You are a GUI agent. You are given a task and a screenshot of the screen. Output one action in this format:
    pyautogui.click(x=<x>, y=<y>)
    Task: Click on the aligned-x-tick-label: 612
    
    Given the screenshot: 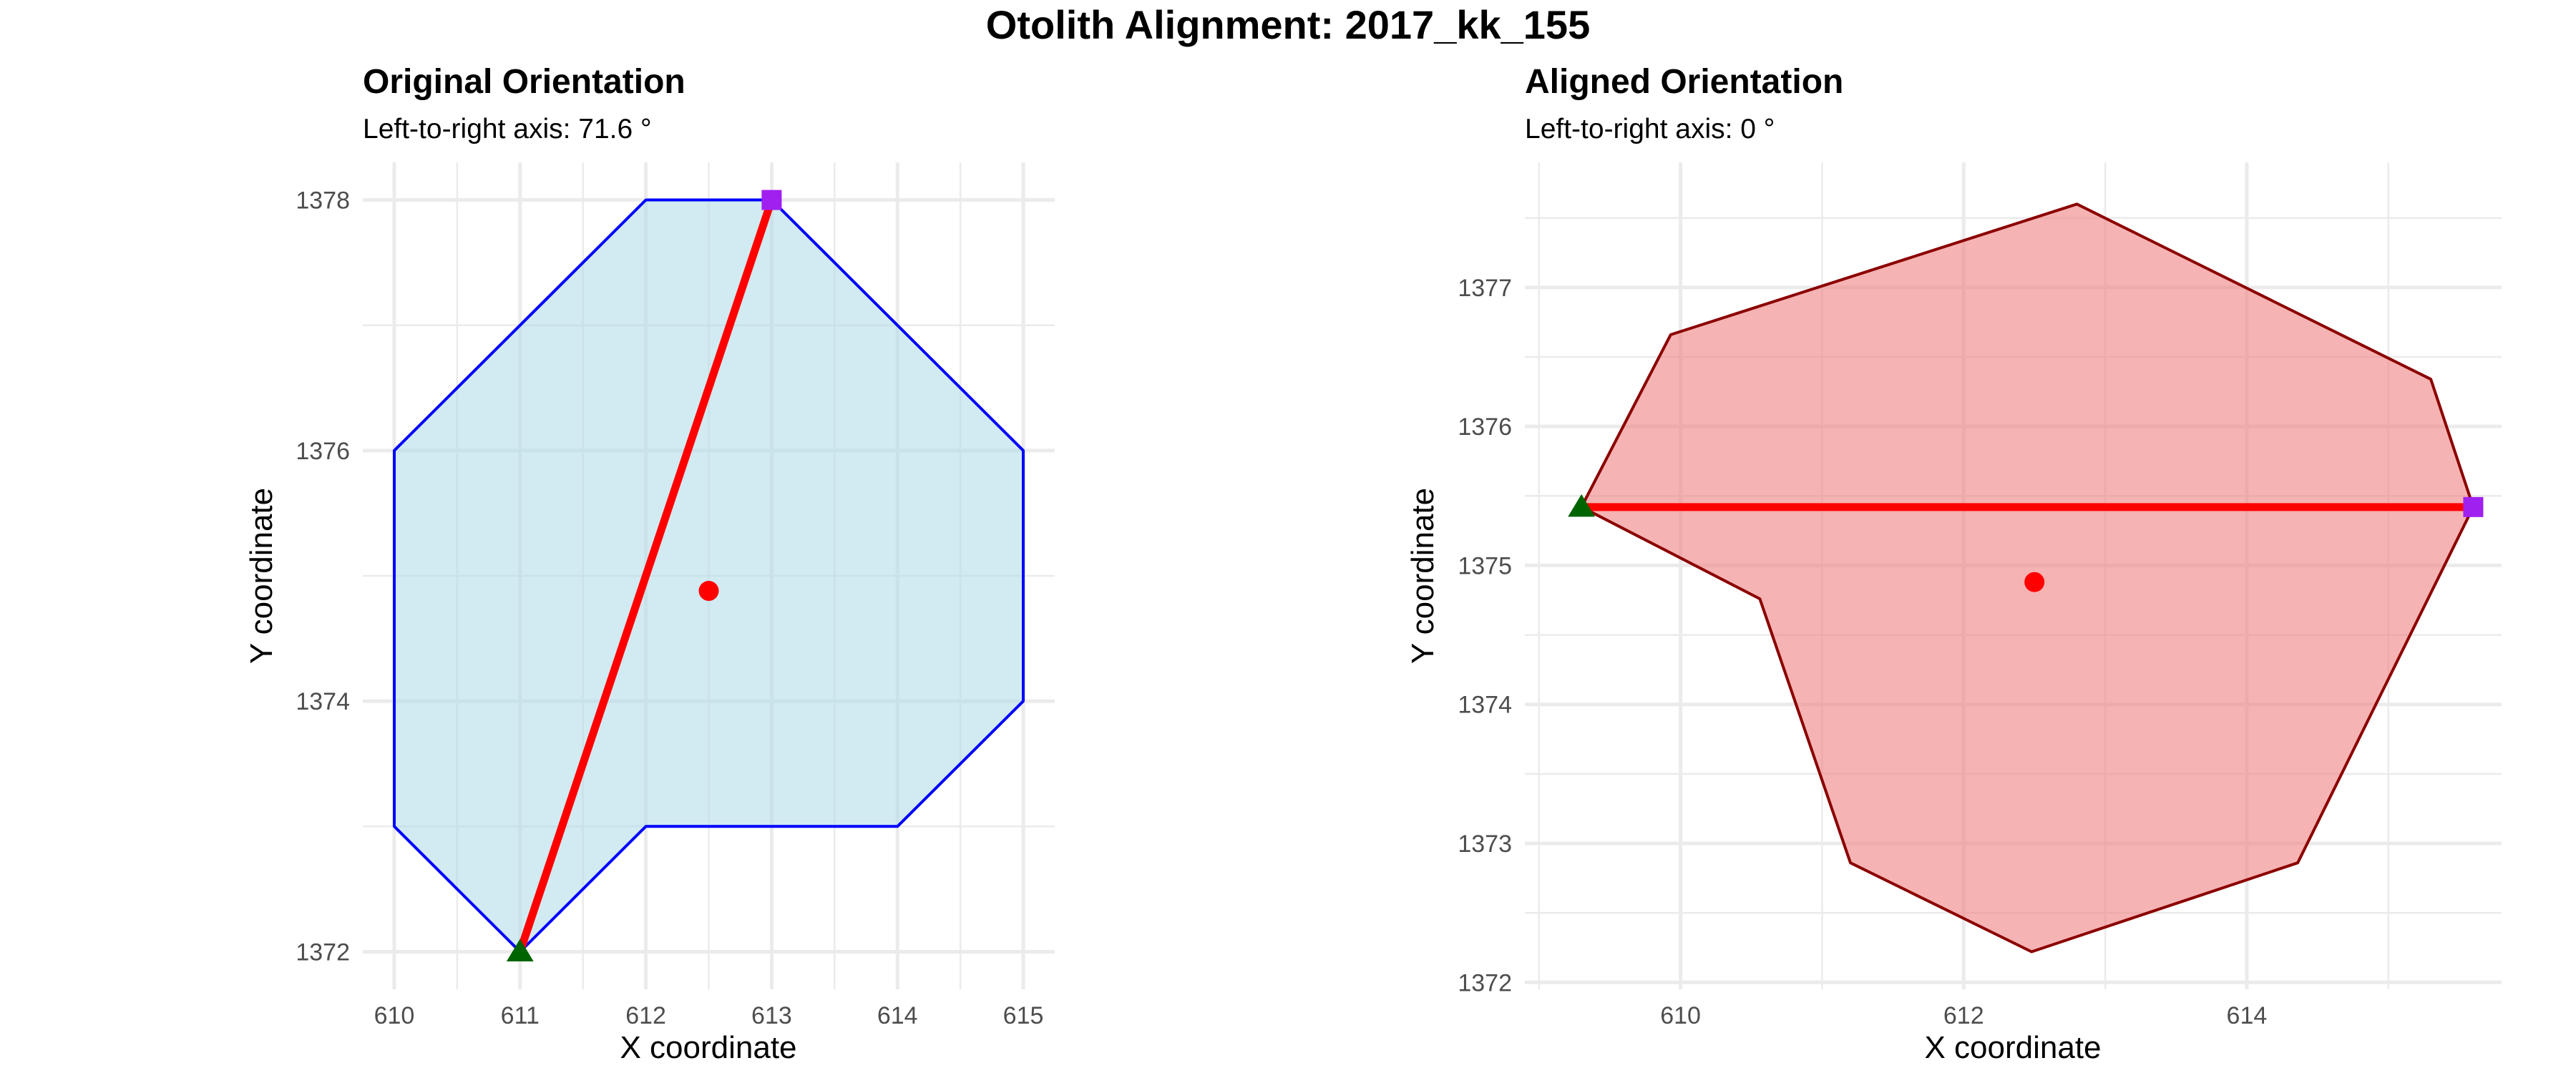 What is the action you would take?
    pyautogui.click(x=1963, y=1015)
    